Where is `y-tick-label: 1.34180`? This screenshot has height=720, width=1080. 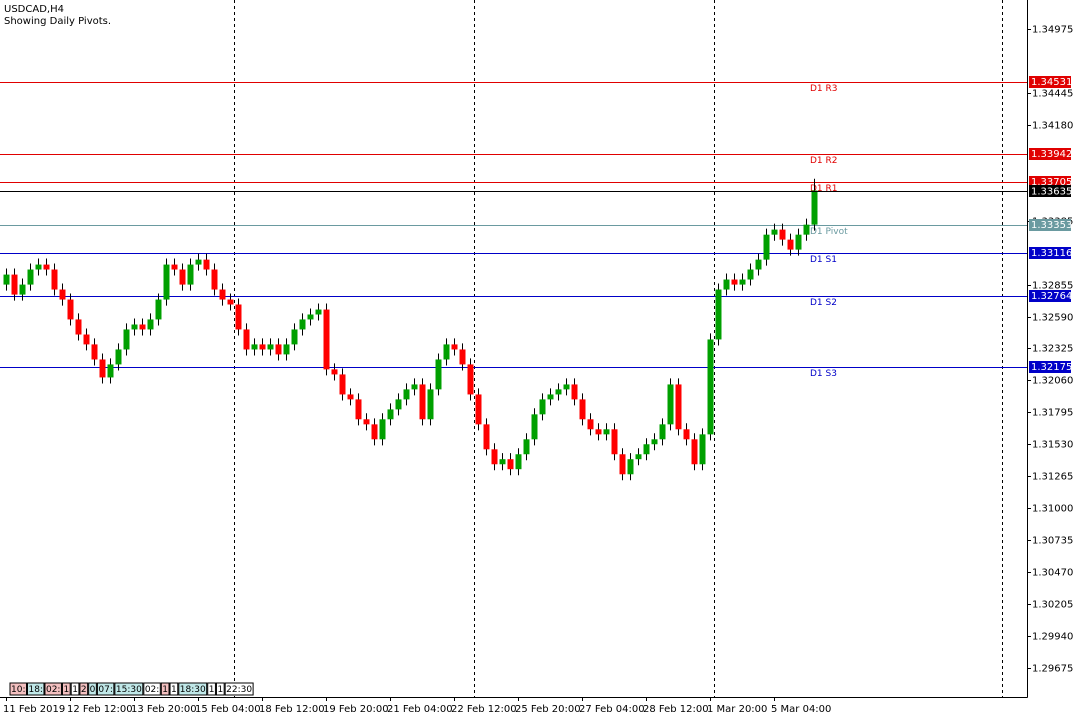
y-tick-label: 1.34180 is located at coordinates (1052, 126).